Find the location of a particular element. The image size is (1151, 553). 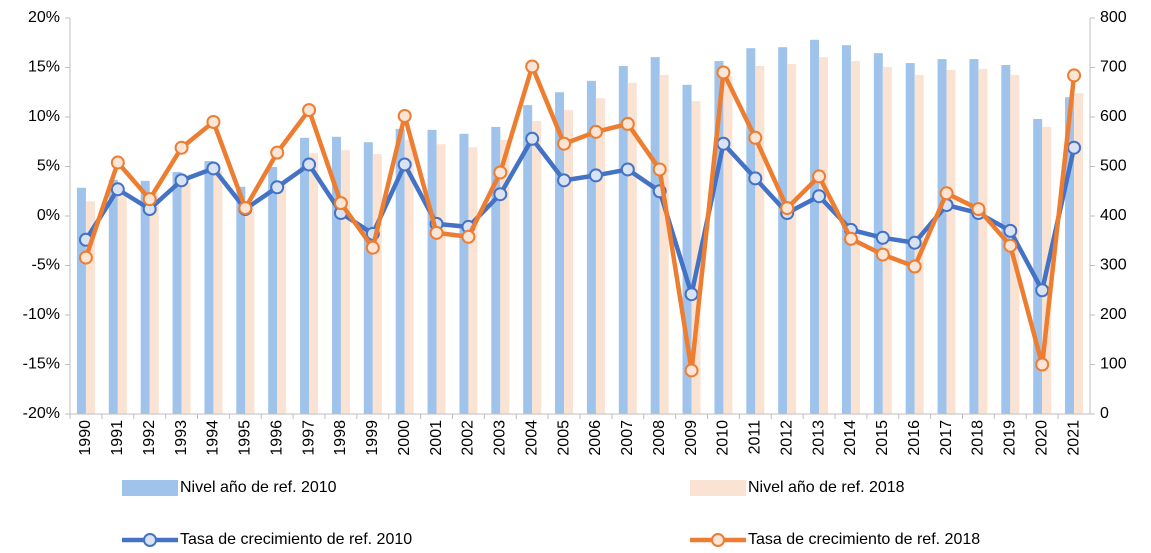

x-tick-label: 1993 is located at coordinates (181, 438).